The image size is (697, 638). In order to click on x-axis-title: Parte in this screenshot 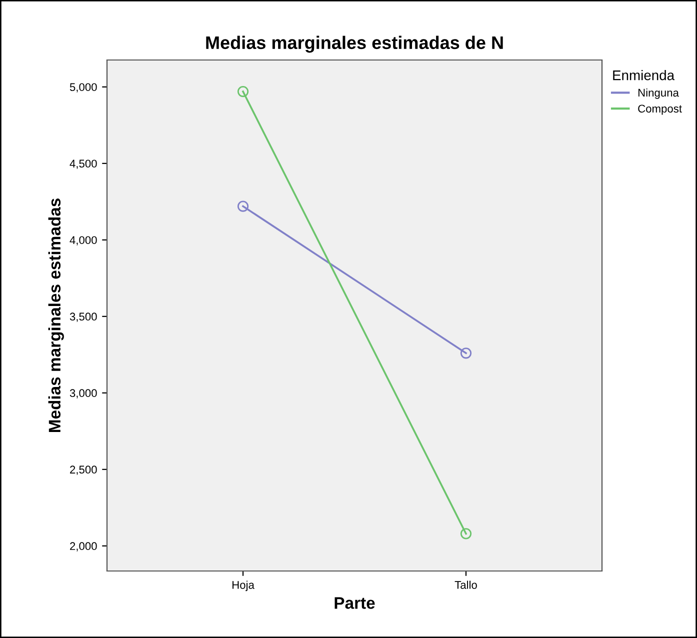, I will do `click(354, 603)`.